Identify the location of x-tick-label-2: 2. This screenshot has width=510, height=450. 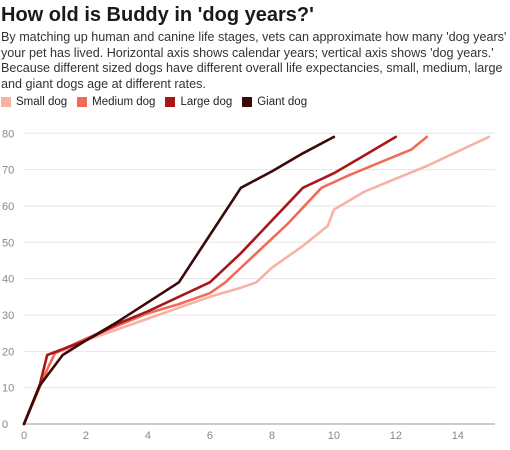
(86, 436).